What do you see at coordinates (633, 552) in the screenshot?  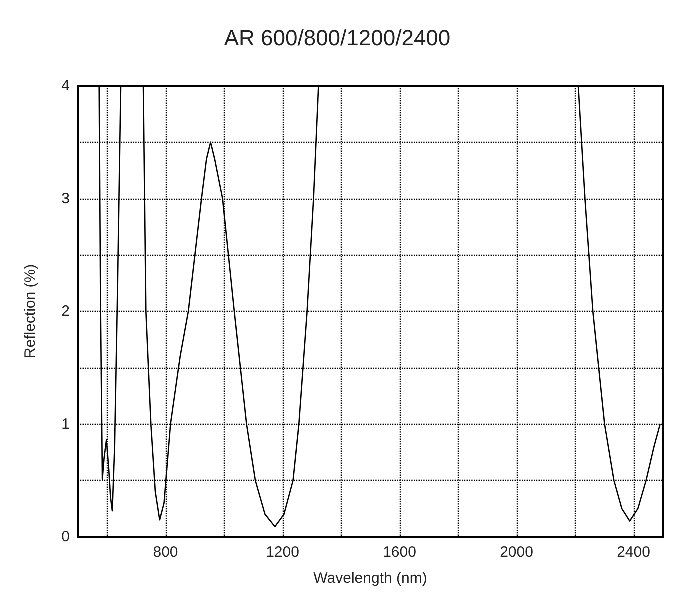 I see `x-tick-label: 2400` at bounding box center [633, 552].